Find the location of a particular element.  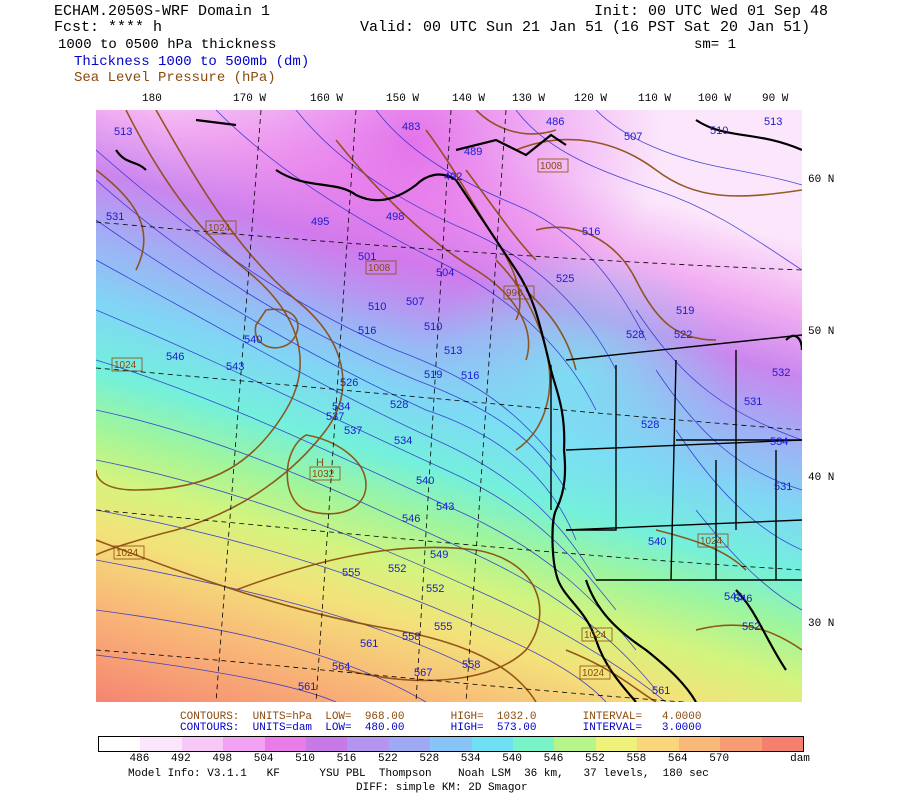

thickness-label: 564 is located at coordinates (341, 667).